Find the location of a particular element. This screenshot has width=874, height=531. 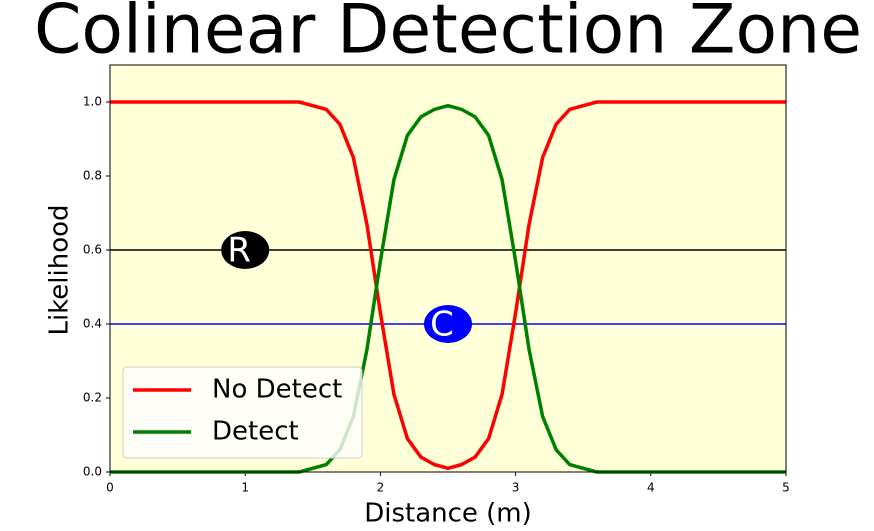

y-tick-label: 0.4 is located at coordinates (92, 324).